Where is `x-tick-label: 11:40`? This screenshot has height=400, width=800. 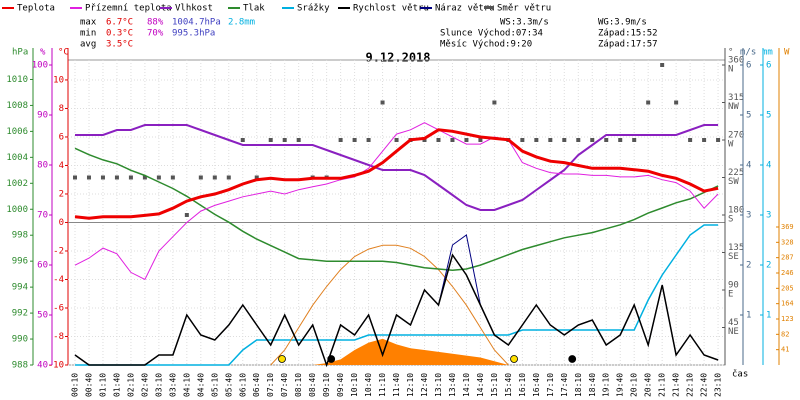 x-tick-label: 11:40 is located at coordinates (396, 385).